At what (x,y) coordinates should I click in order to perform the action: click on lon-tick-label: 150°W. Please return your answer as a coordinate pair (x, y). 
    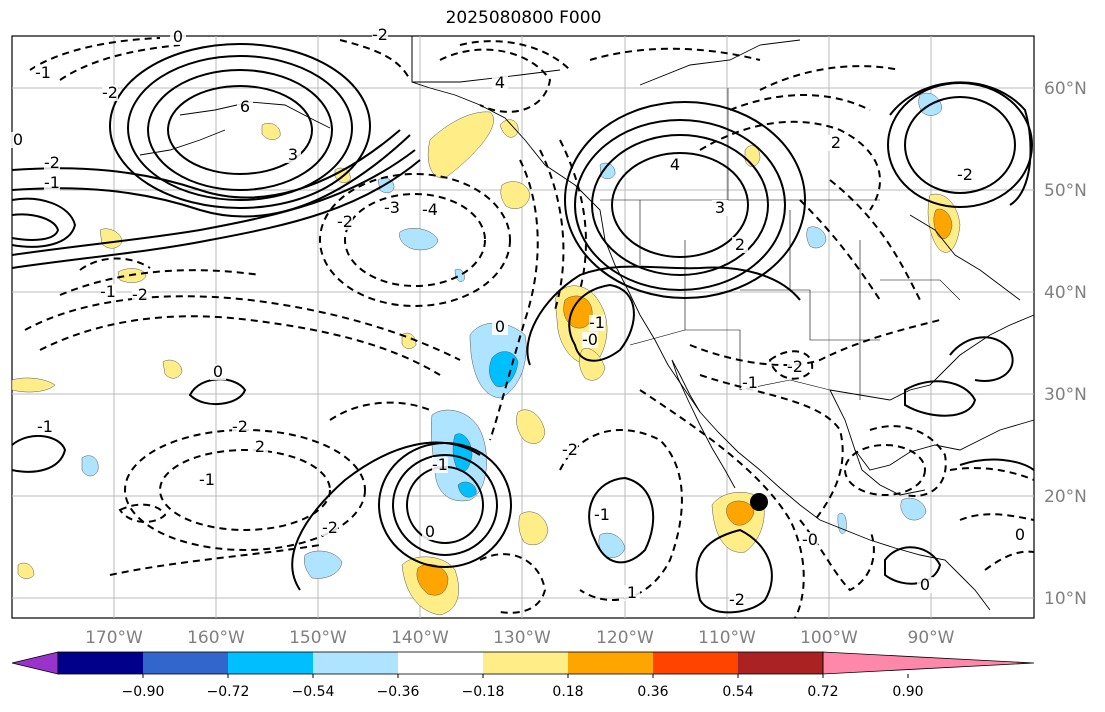
    Looking at the image, I should click on (318, 638).